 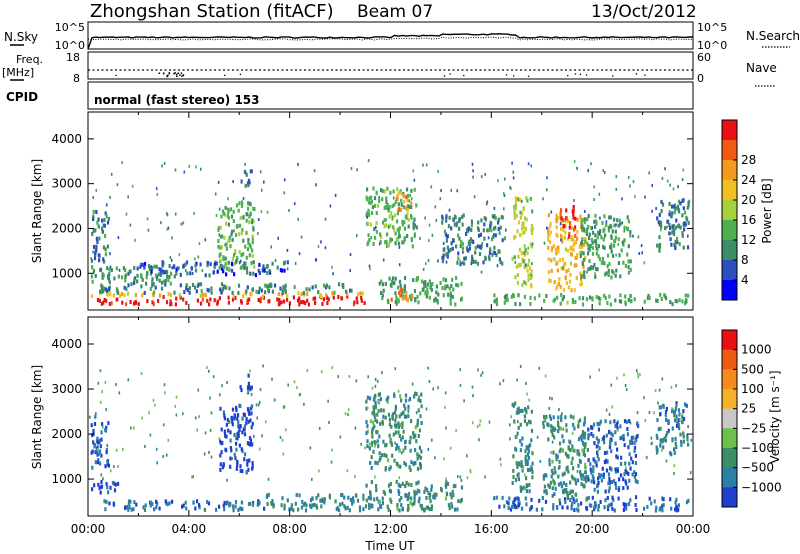 What do you see at coordinates (66, 228) in the screenshot?
I see `power-ytick-label: 2000` at bounding box center [66, 228].